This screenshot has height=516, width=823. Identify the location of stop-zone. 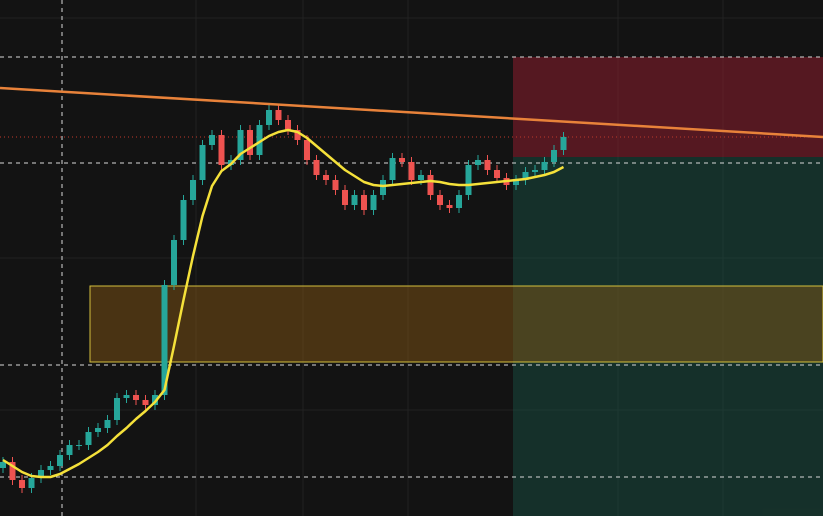
(668, 107).